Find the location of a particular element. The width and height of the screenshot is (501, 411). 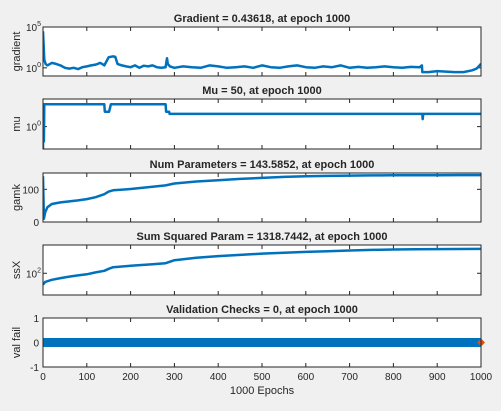

y-axis-label: gamk is located at coordinates (17, 197).